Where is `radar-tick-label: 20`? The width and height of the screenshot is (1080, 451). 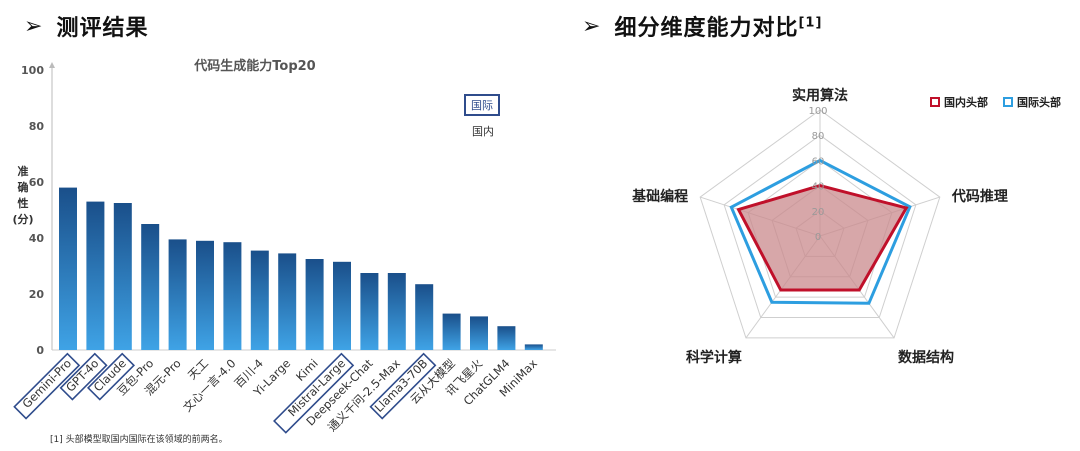
radar-tick-label: 20 is located at coordinates (818, 212).